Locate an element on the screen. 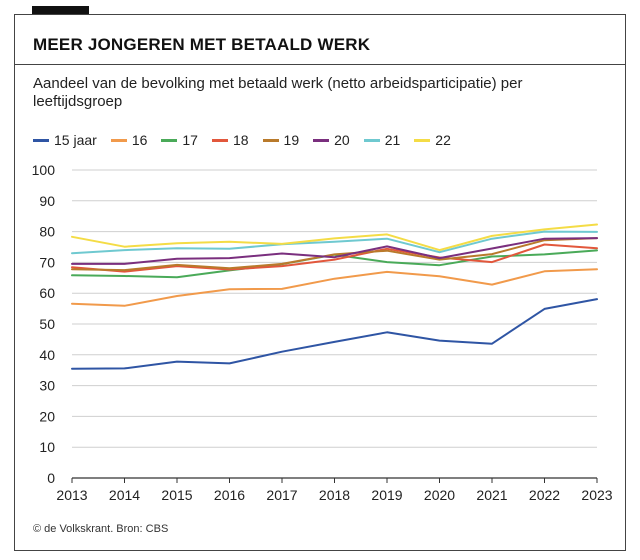  legend-item: 17 is located at coordinates (179, 140).